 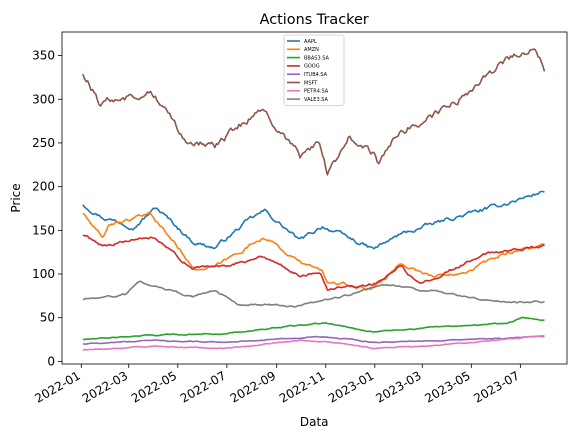 What do you see at coordinates (313, 340) in the screenshot?
I see `series-line-itub4-sa` at bounding box center [313, 340].